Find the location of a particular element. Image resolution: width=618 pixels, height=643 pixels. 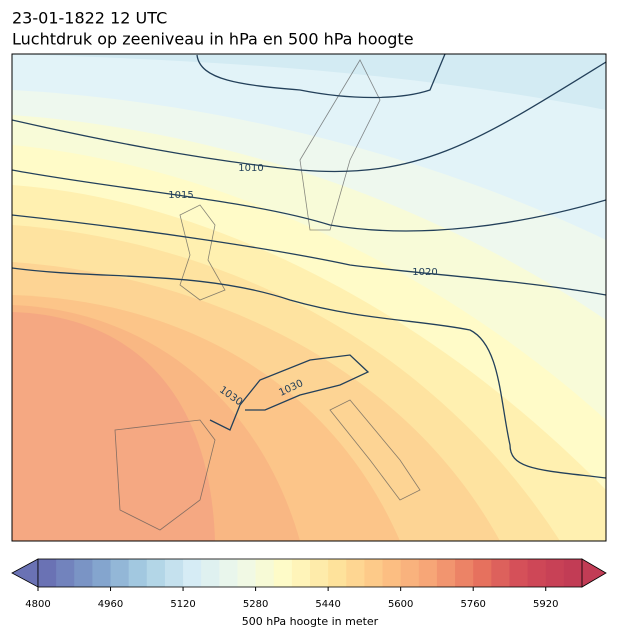

colorbar-tick-label: 4800 is located at coordinates (37, 604).